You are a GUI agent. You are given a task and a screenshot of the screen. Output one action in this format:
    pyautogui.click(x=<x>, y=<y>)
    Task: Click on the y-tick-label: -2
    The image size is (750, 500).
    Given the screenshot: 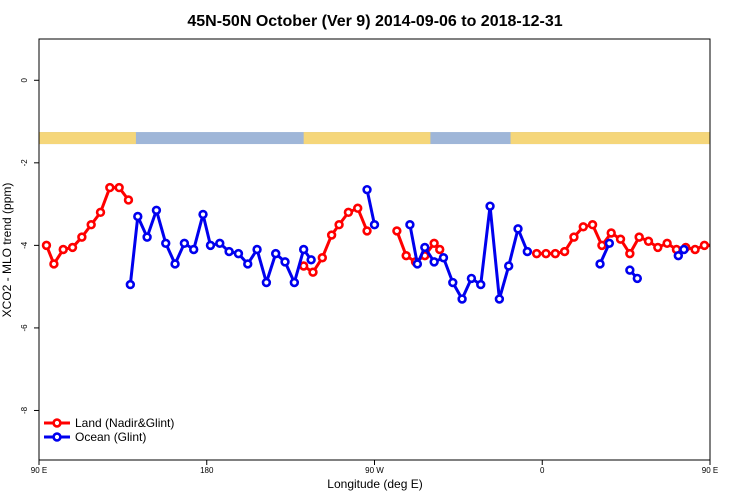 What is the action you would take?
    pyautogui.click(x=24, y=163)
    